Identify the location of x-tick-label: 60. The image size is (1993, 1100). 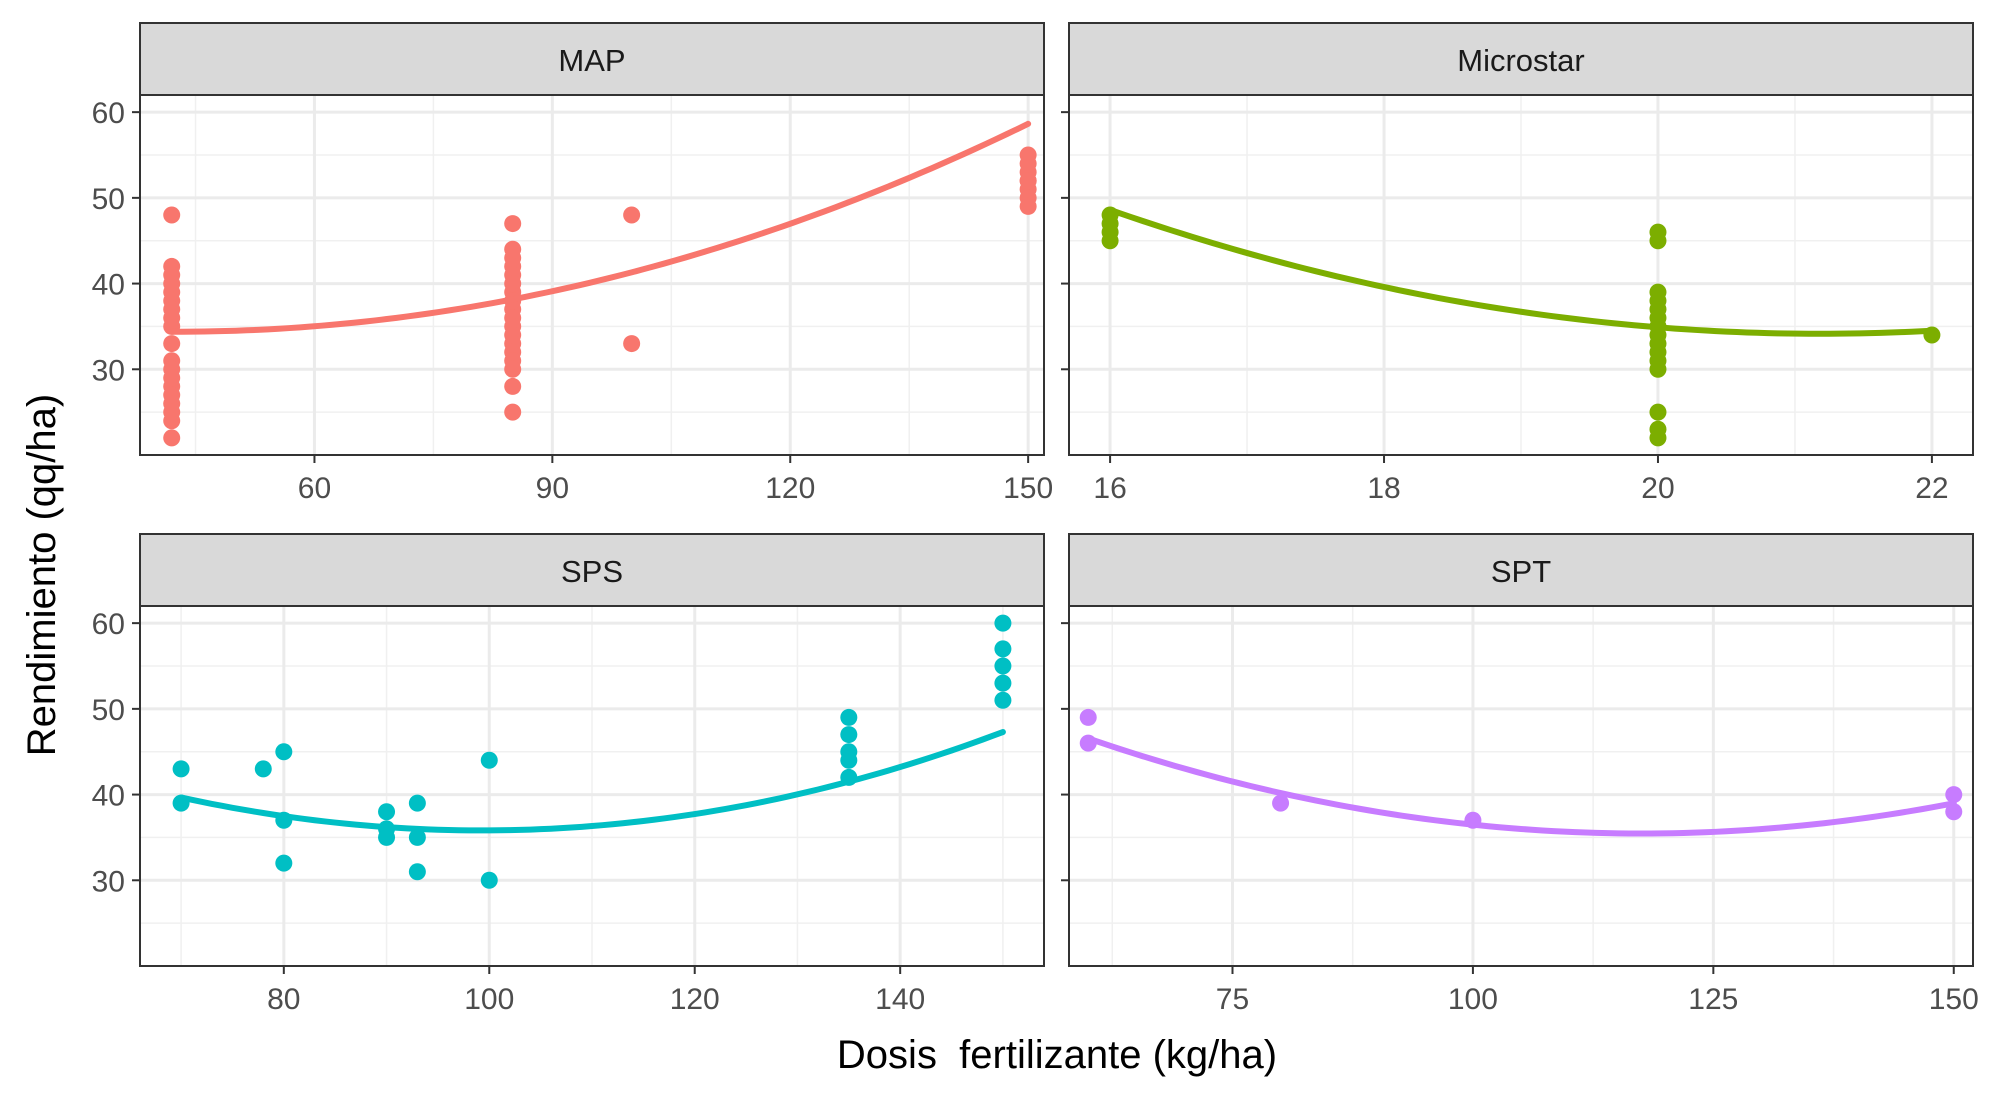
(314, 488).